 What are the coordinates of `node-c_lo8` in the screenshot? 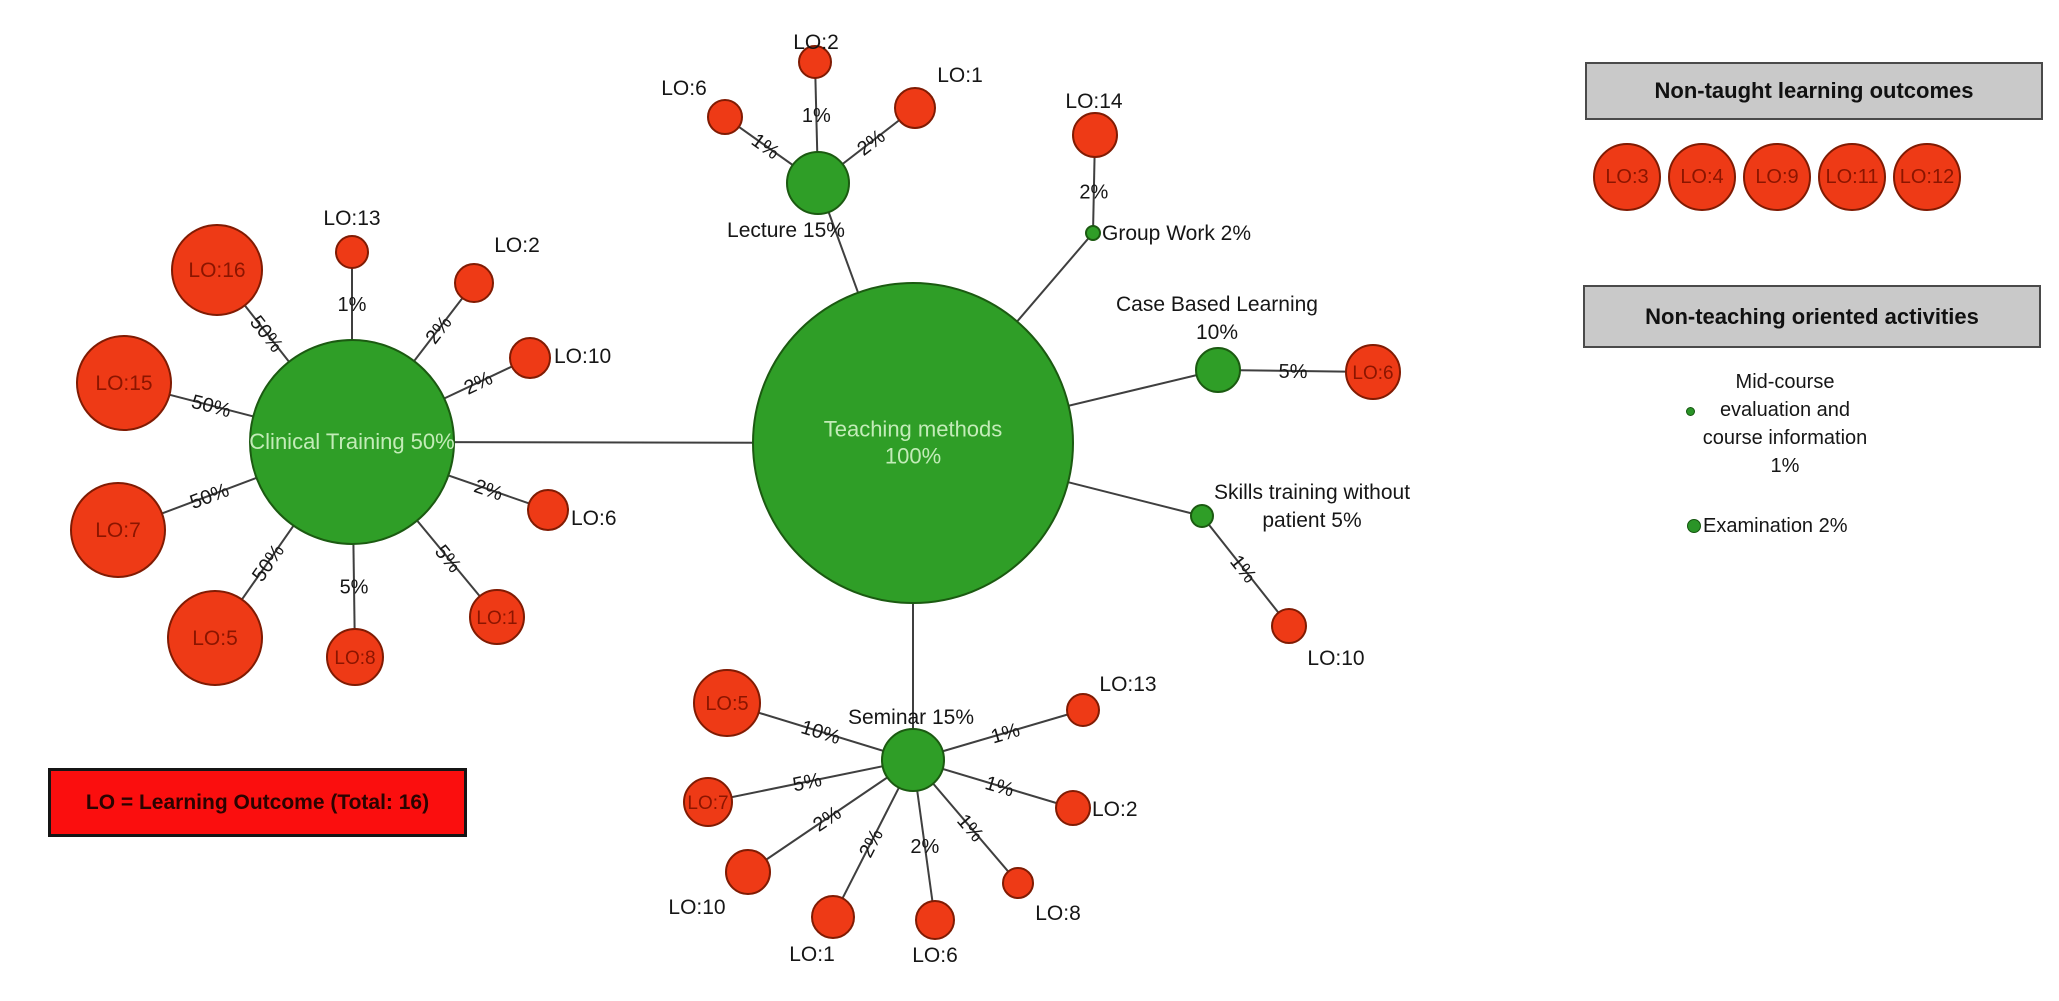 It's located at (355, 657).